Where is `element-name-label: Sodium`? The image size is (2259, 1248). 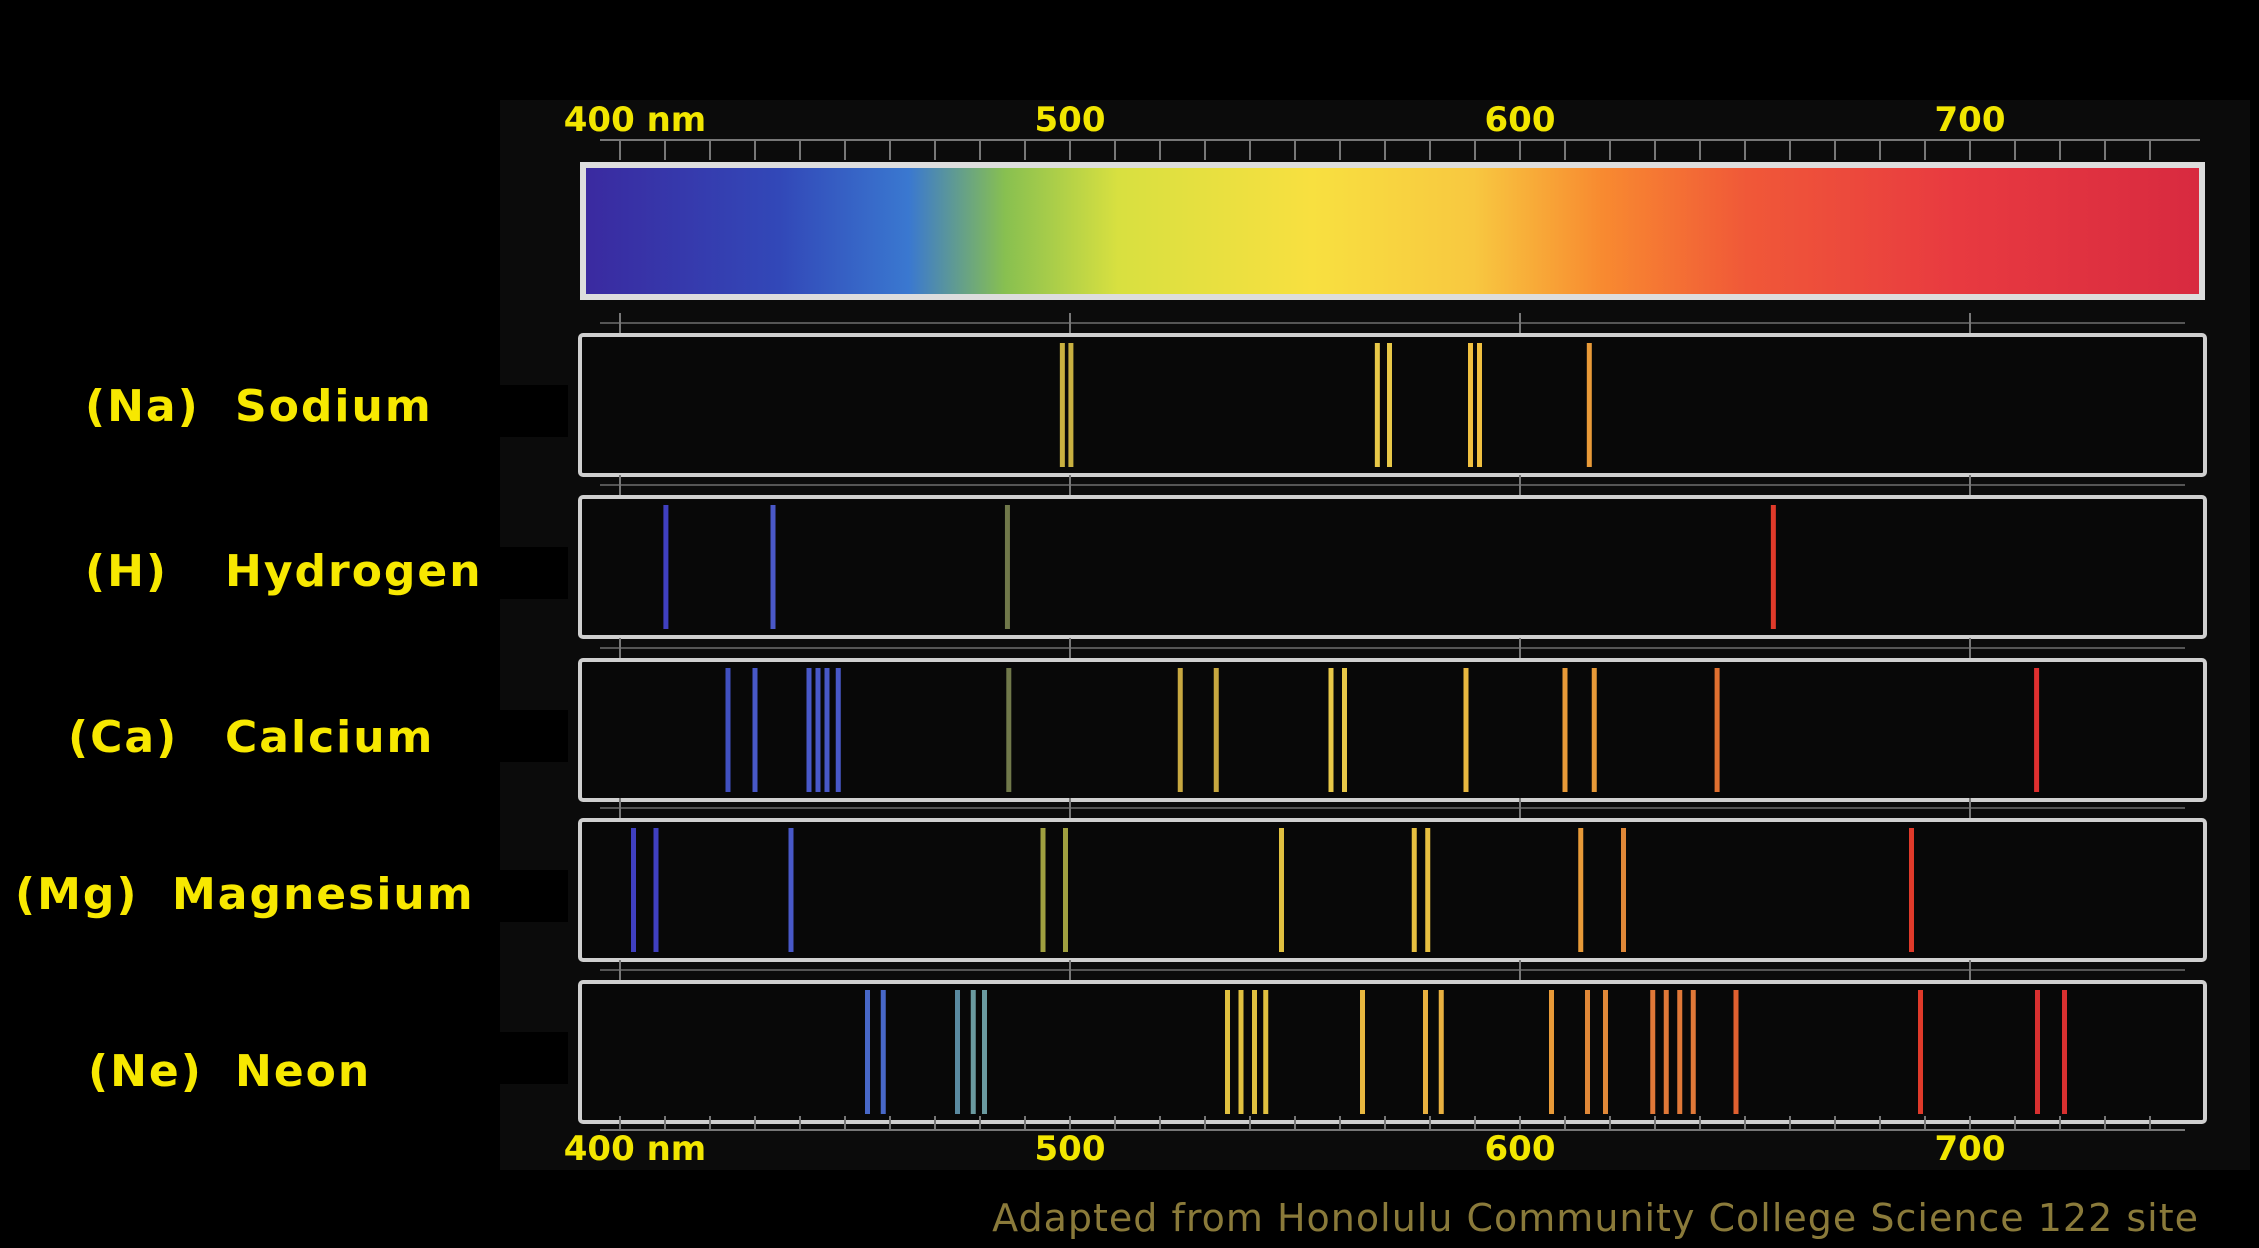
element-name-label: Sodium is located at coordinates (334, 406).